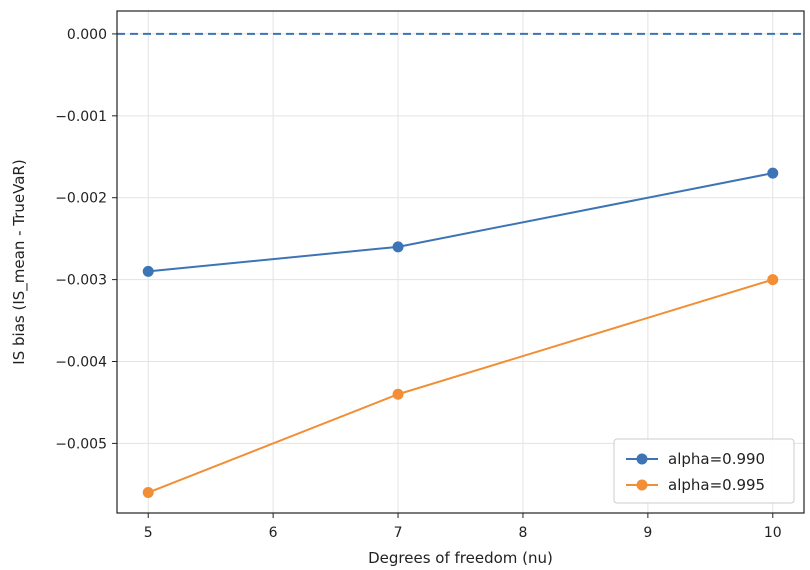 The width and height of the screenshot is (810, 570). I want to click on x-axis-label: Degrees of freedom (nu), so click(460, 558).